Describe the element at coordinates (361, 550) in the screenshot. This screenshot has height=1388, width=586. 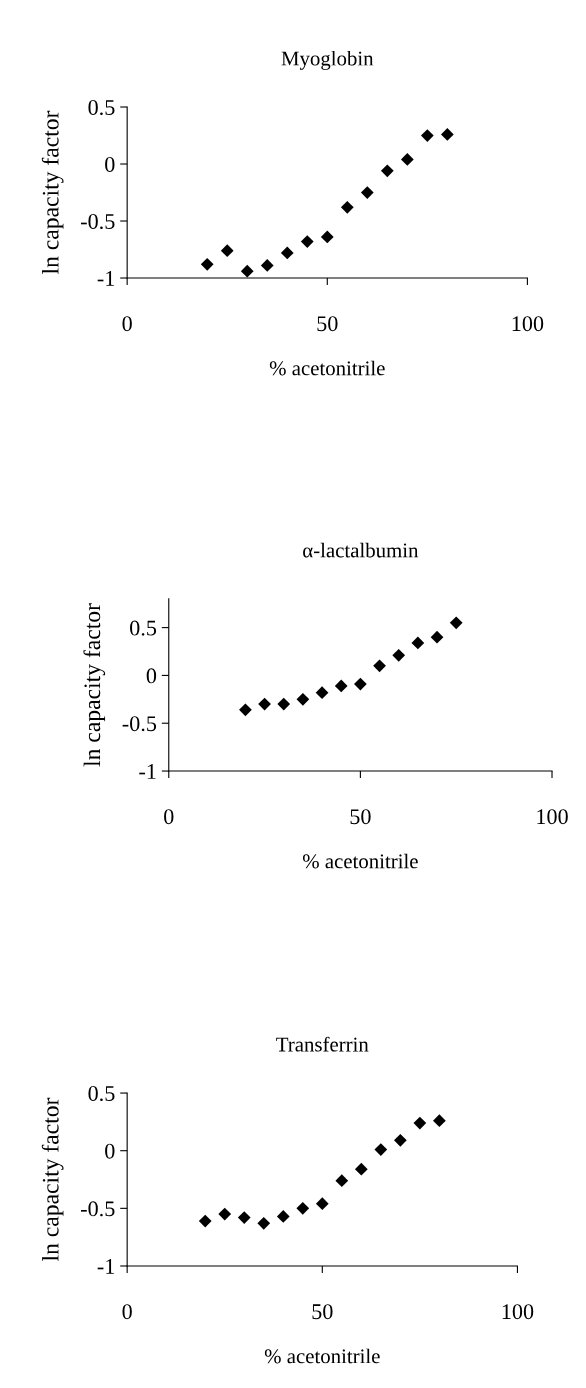
I see `chart-title: α-lactalbumin` at that location.